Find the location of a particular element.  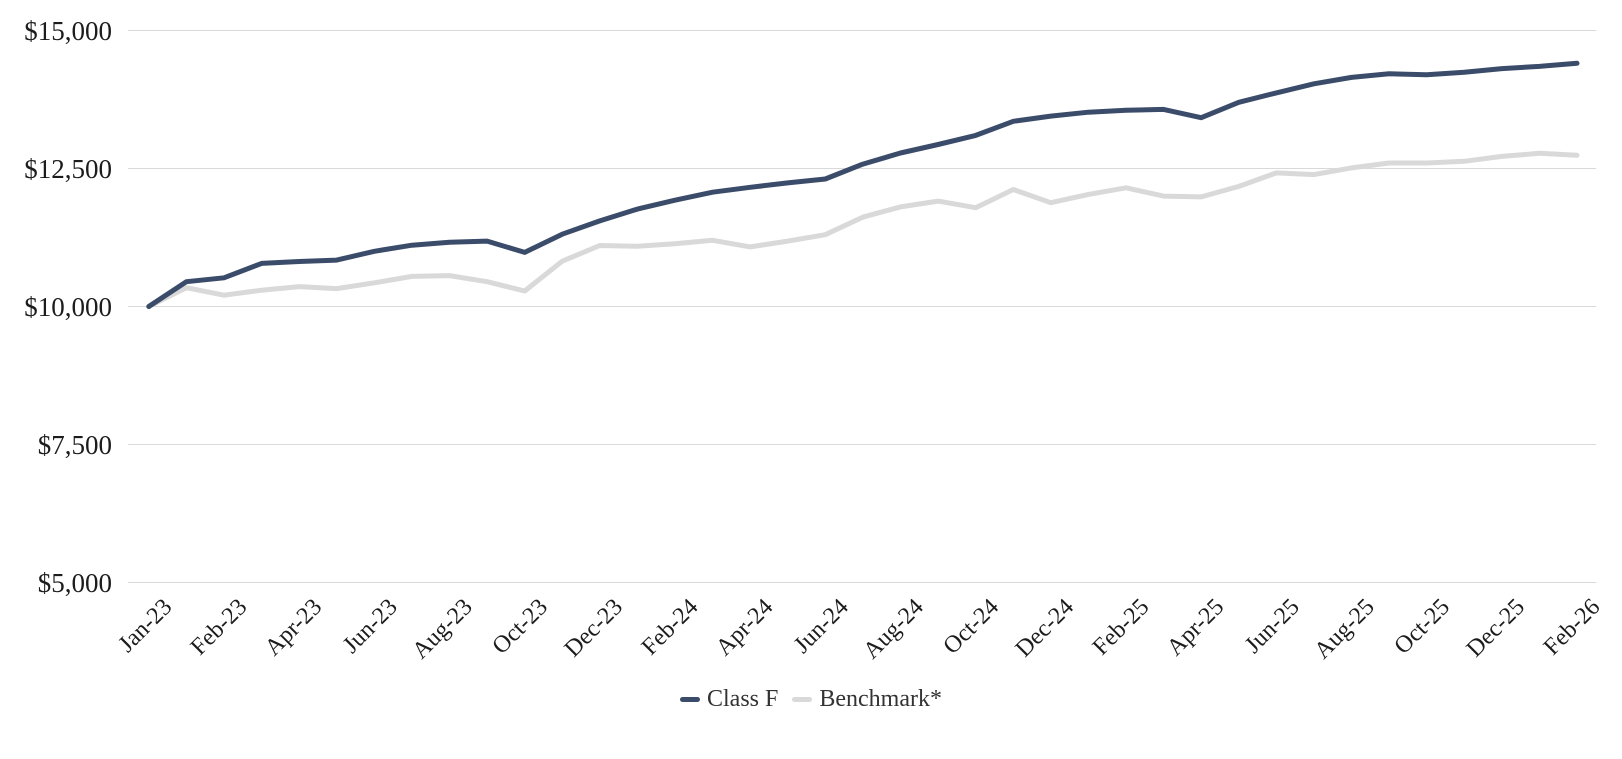

class-f-dash-icon is located at coordinates (690, 699).